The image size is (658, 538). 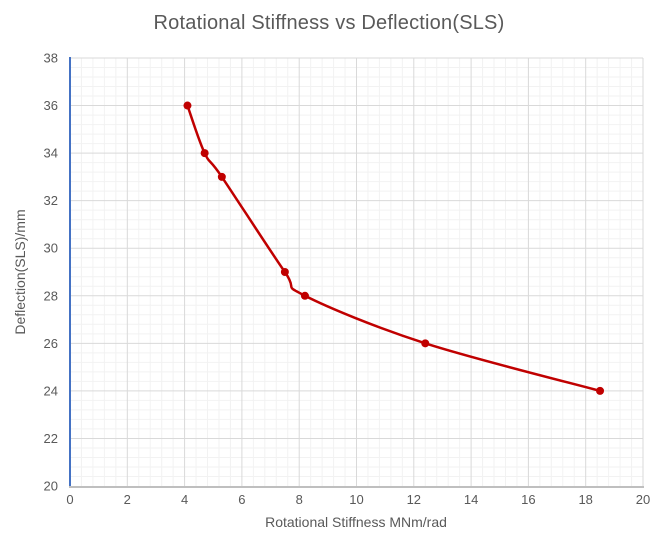 I want to click on x-tick-label: 20, so click(x=643, y=499).